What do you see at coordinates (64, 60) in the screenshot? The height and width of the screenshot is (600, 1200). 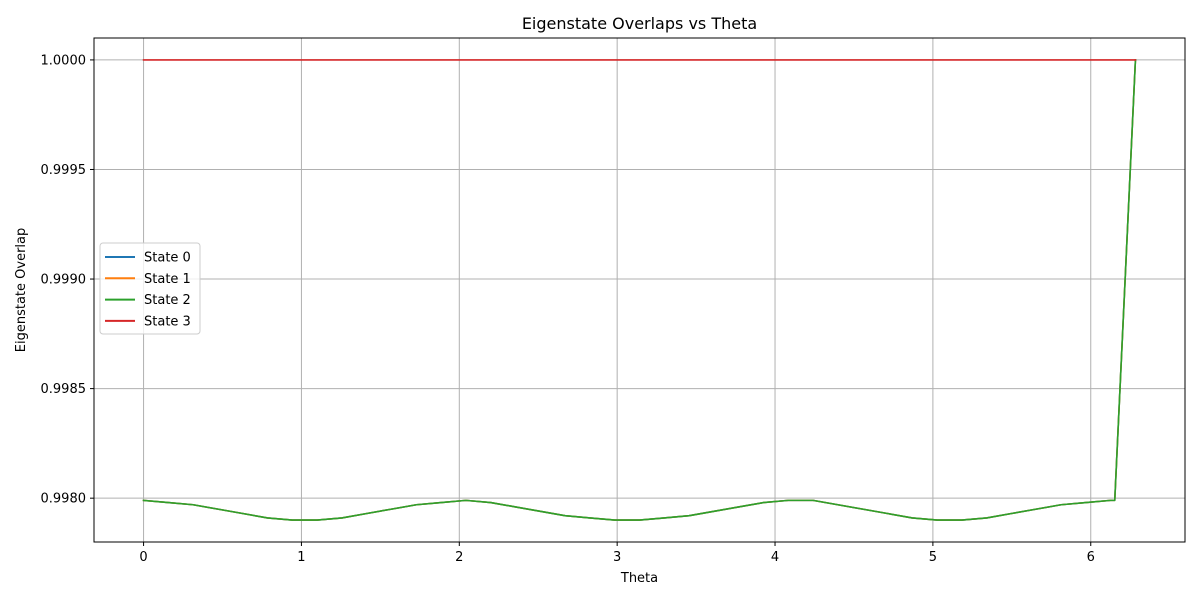 I see `y-tick-label: 1.0000` at bounding box center [64, 60].